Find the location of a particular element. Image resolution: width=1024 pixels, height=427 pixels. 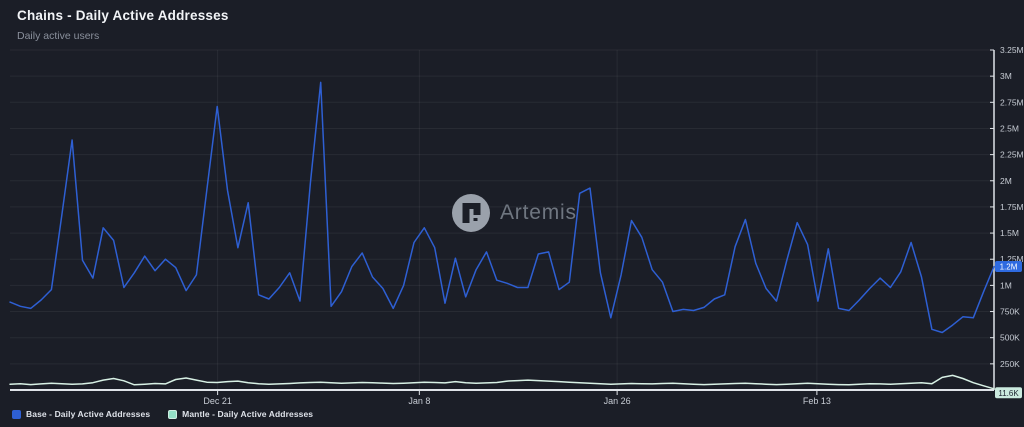

mantle-current-value-badge is located at coordinates (1008, 393).